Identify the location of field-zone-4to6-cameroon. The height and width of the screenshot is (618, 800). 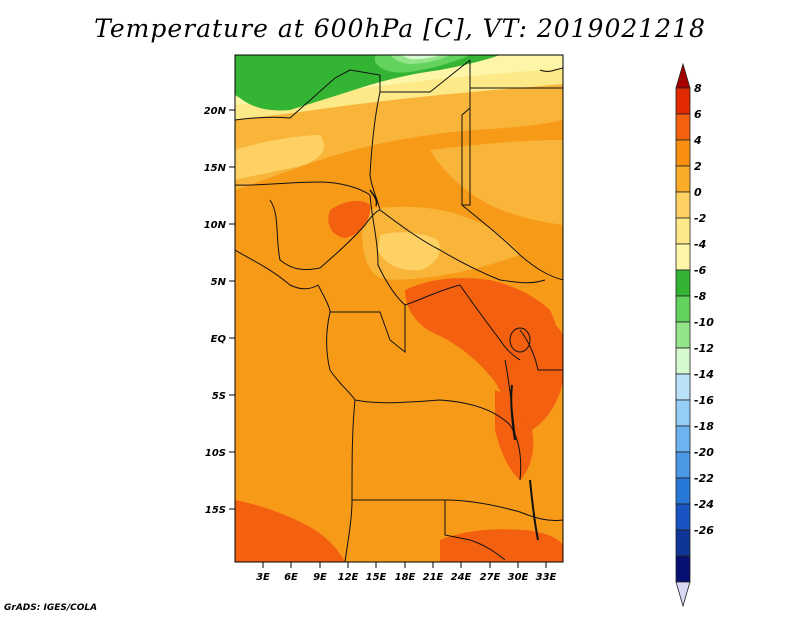
(349, 219).